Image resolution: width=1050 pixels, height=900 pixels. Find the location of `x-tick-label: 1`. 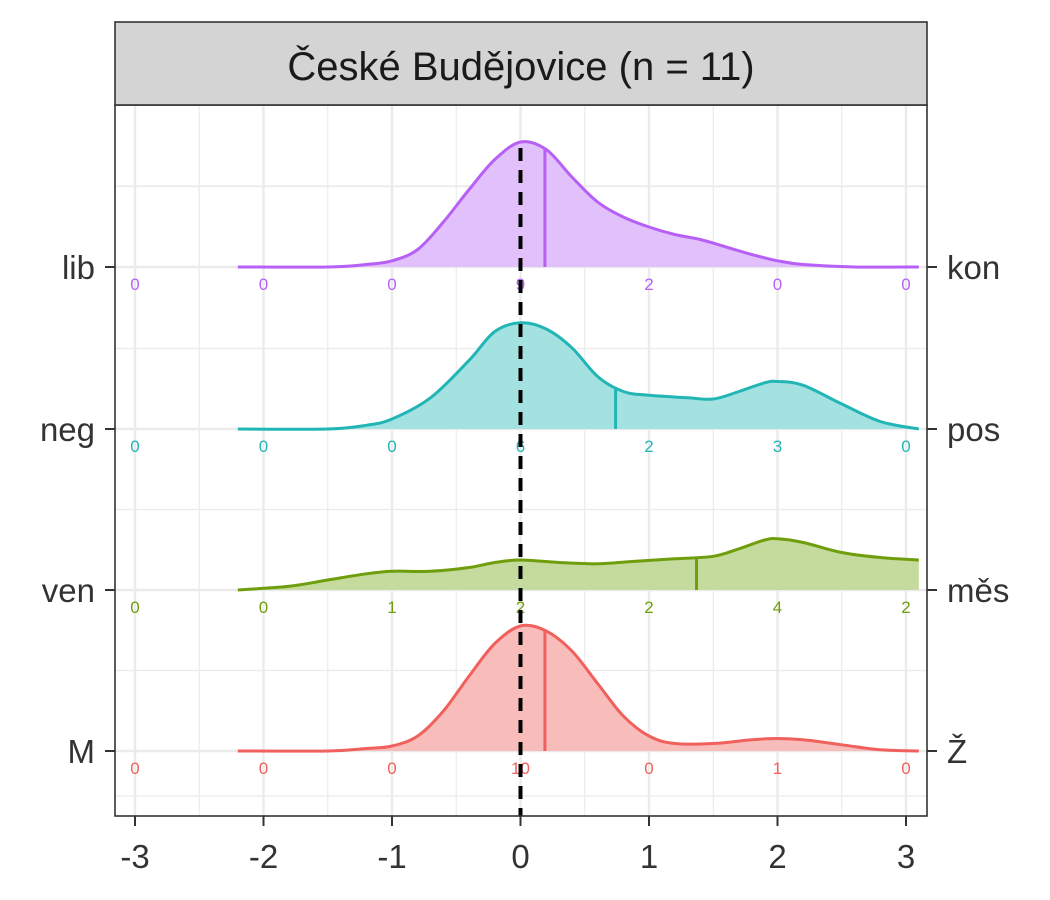

x-tick-label: 1 is located at coordinates (649, 856).